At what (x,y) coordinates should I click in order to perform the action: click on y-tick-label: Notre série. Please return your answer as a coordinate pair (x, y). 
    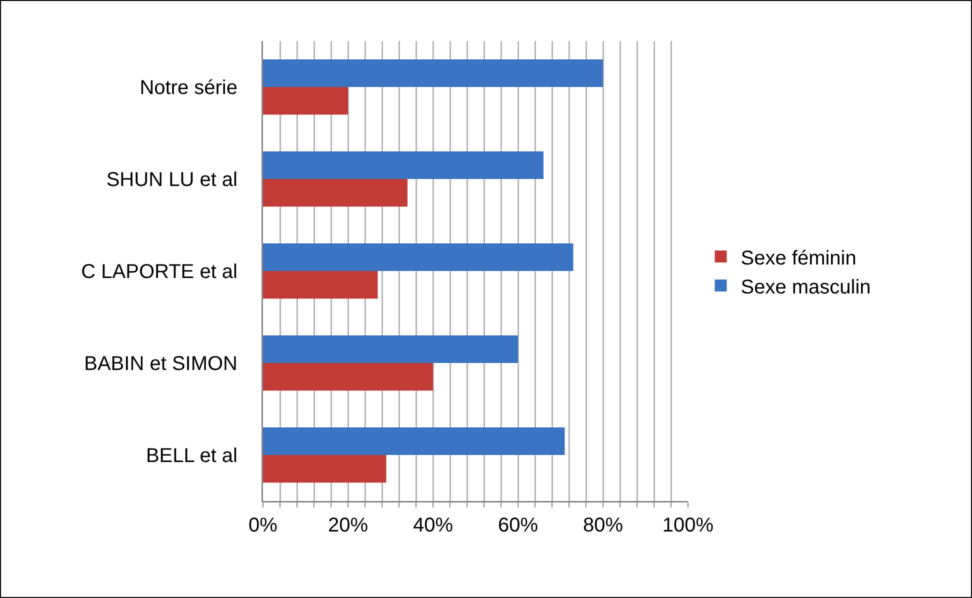
    Looking at the image, I should click on (189, 88).